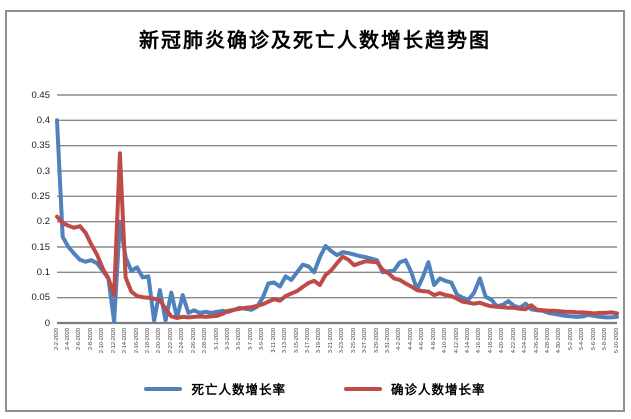  I want to click on x-axis-tick-label: 2-28-2020, so click(205, 341).